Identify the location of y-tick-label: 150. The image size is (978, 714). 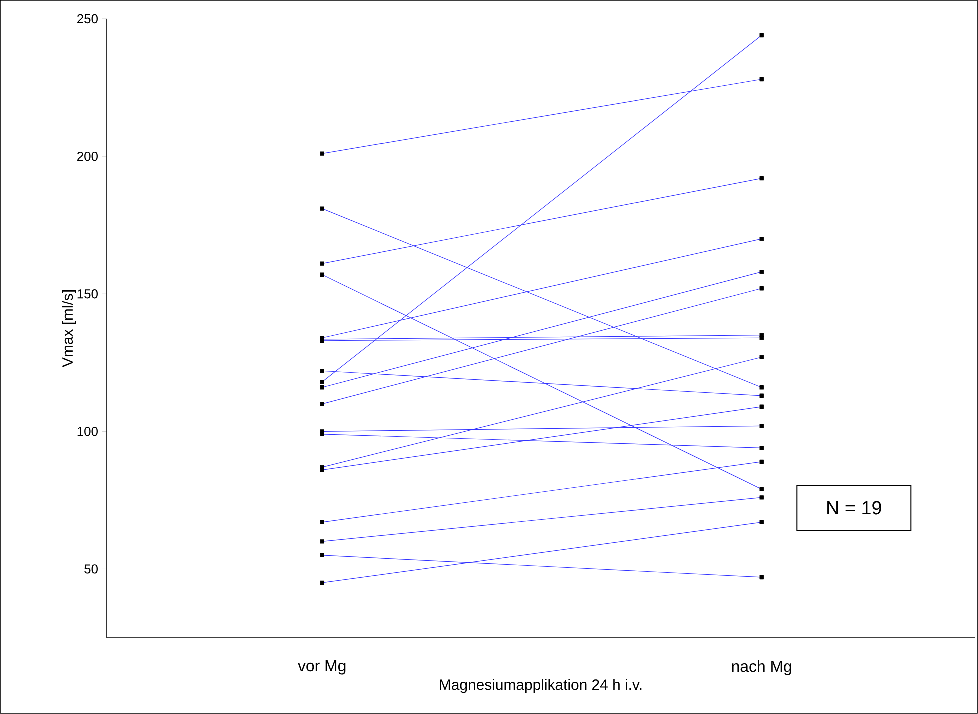
(88, 294).